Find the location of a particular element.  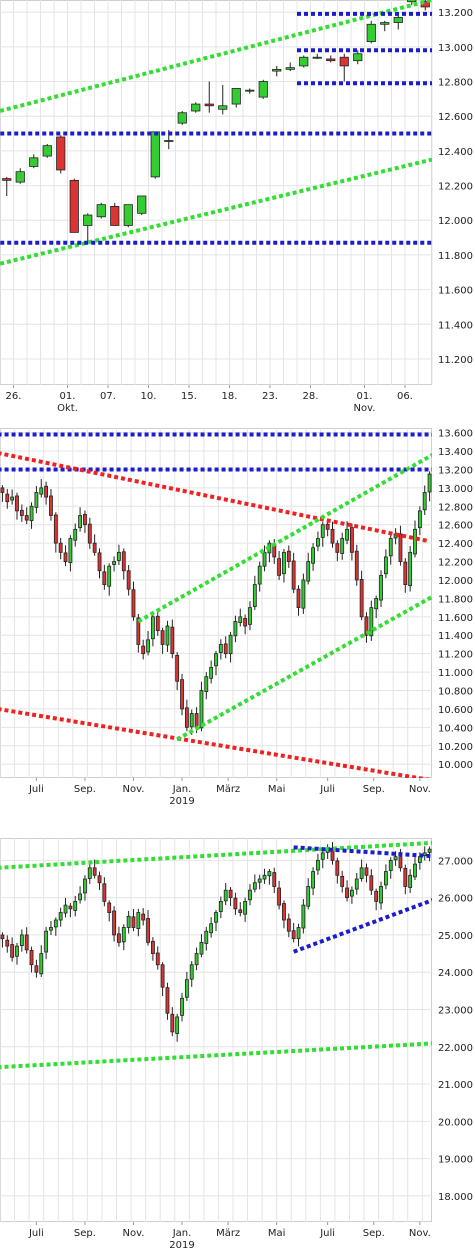

y-tick-label: 11.800 is located at coordinates (455, 256).